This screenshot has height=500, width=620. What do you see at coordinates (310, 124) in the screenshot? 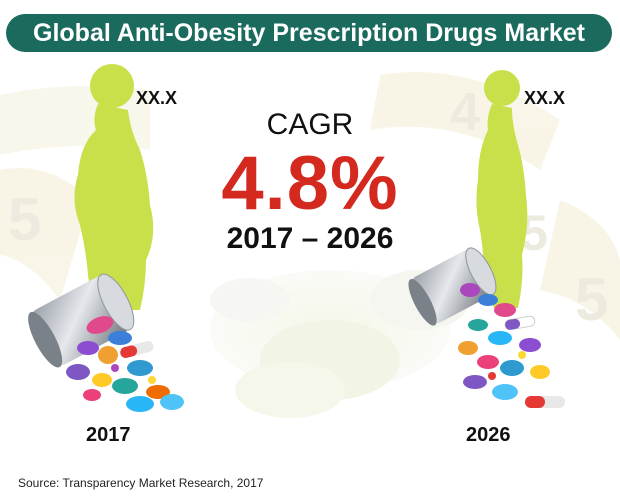
I see `cagr-label: CAGR` at bounding box center [310, 124].